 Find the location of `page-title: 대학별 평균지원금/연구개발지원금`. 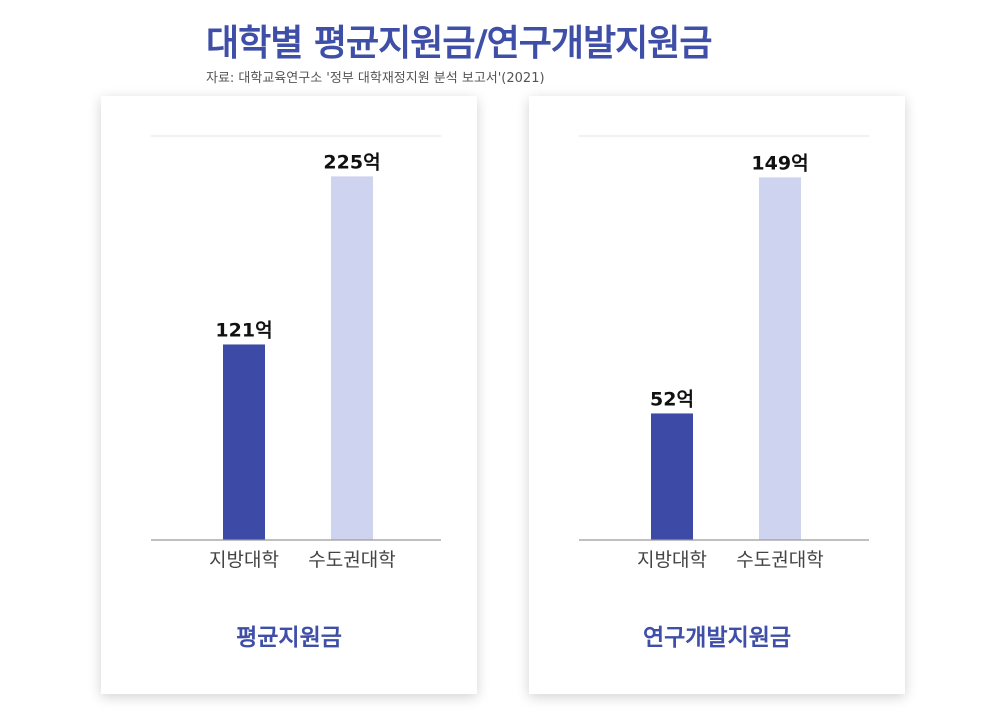

page-title: 대학별 평균지원금/연구개발지원금 is located at coordinates (459, 43).